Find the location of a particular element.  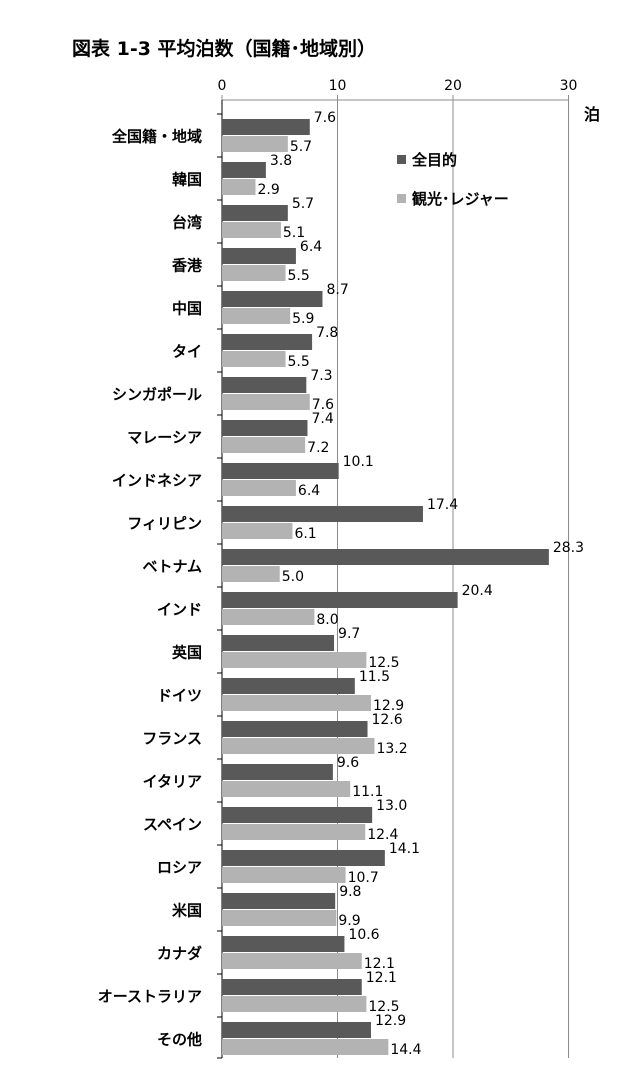

data-label-tourism-leisure: 7.2 is located at coordinates (318, 448).